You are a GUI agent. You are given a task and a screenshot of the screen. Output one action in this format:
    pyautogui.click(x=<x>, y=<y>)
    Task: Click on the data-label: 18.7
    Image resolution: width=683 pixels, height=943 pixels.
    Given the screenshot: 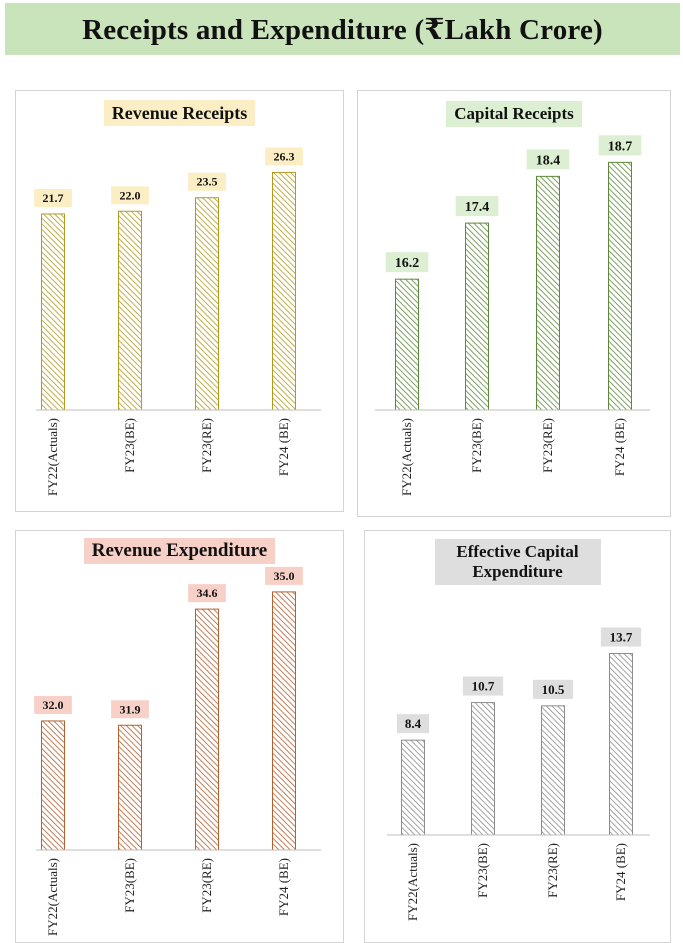 What is the action you would take?
    pyautogui.click(x=620, y=146)
    